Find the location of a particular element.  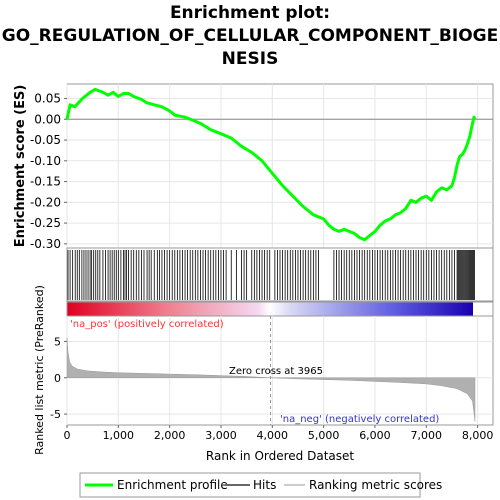

ranked-y-axis-label: Ranked list metric (PreRanked) is located at coordinates (39, 370).